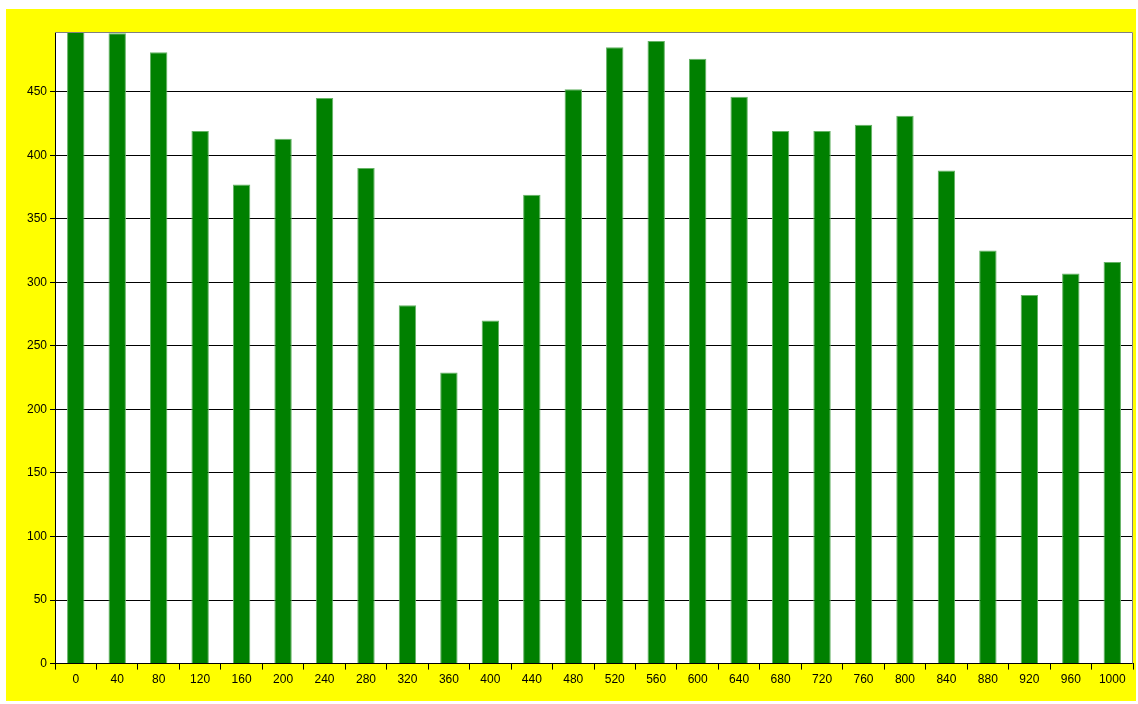 The height and width of the screenshot is (704, 1138). I want to click on x-tick-label: 240, so click(324, 679).